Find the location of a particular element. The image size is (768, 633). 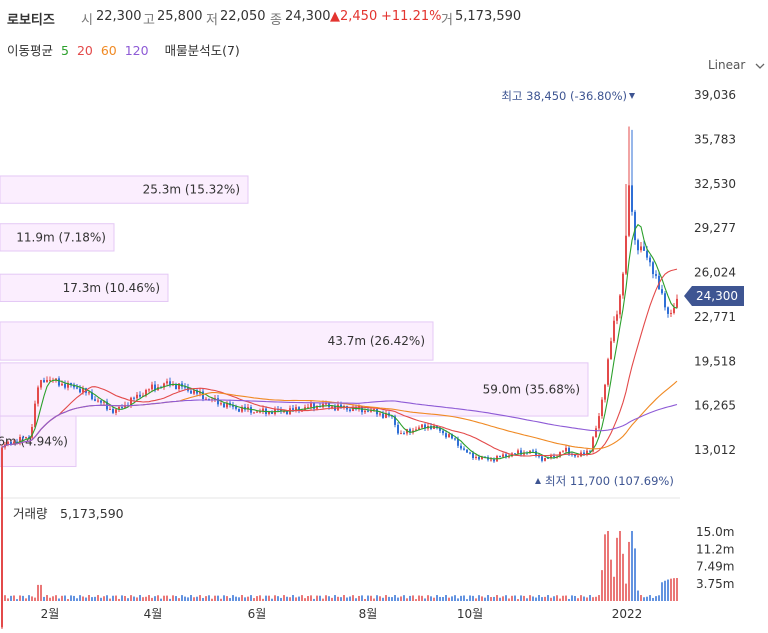

volume-tick-label: 7.49m is located at coordinates (715, 567).